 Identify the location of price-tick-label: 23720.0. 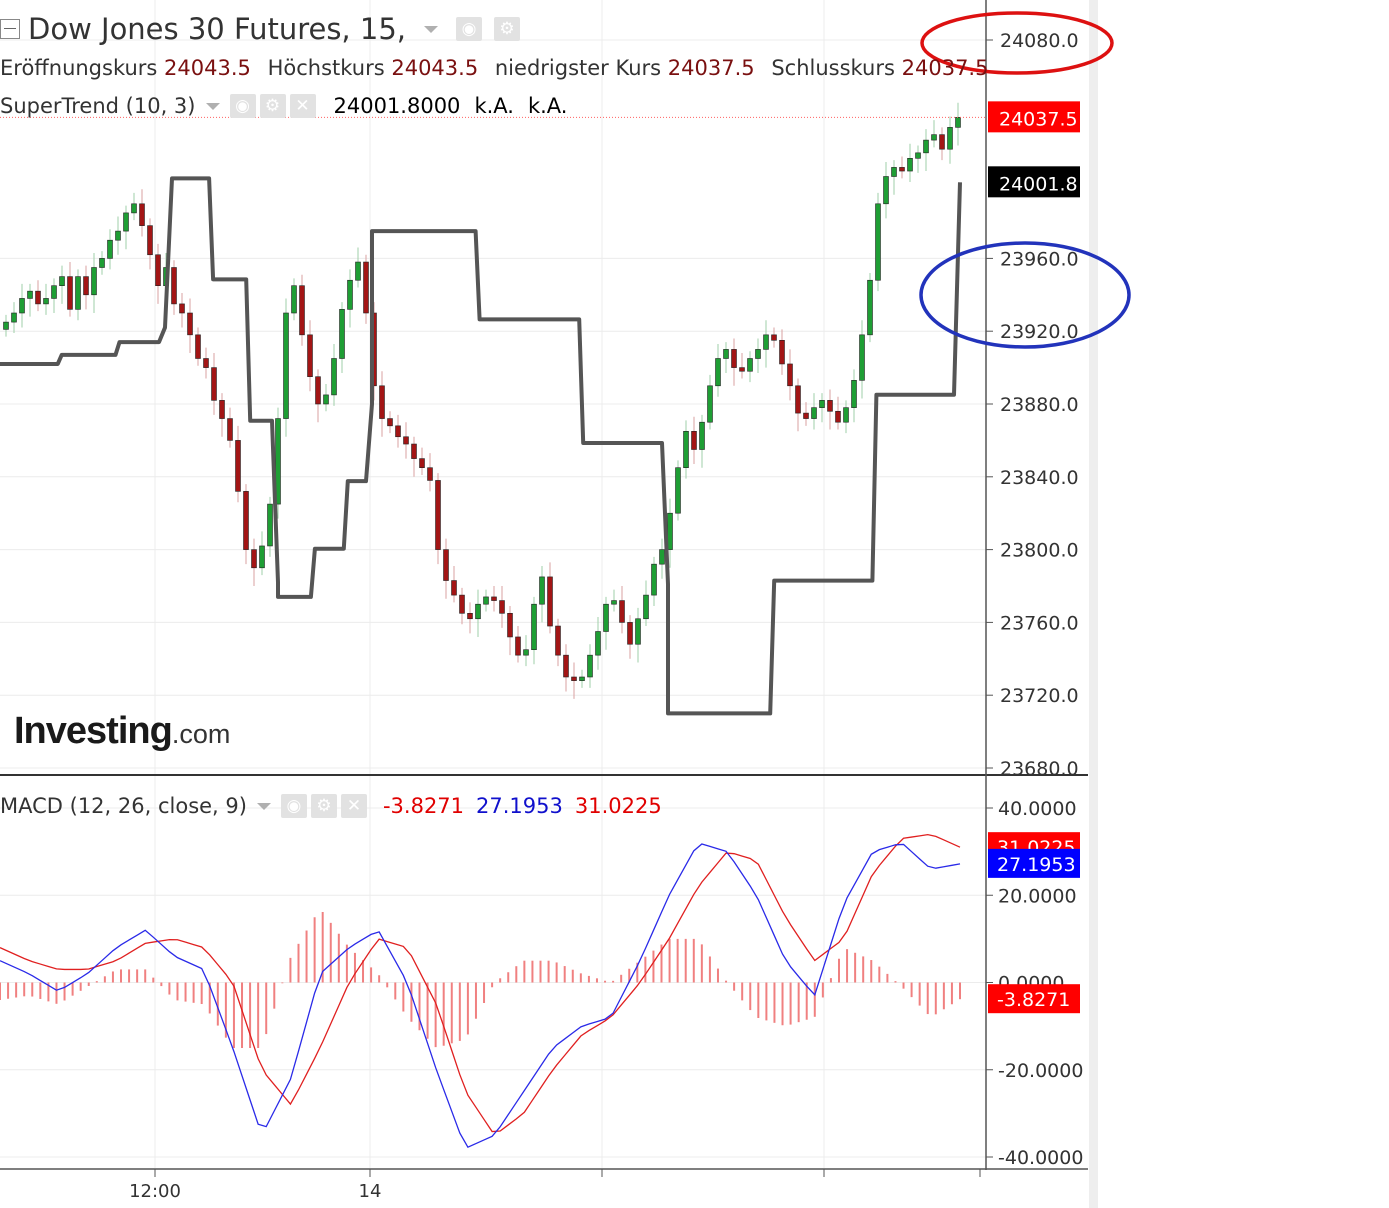
(1039, 696).